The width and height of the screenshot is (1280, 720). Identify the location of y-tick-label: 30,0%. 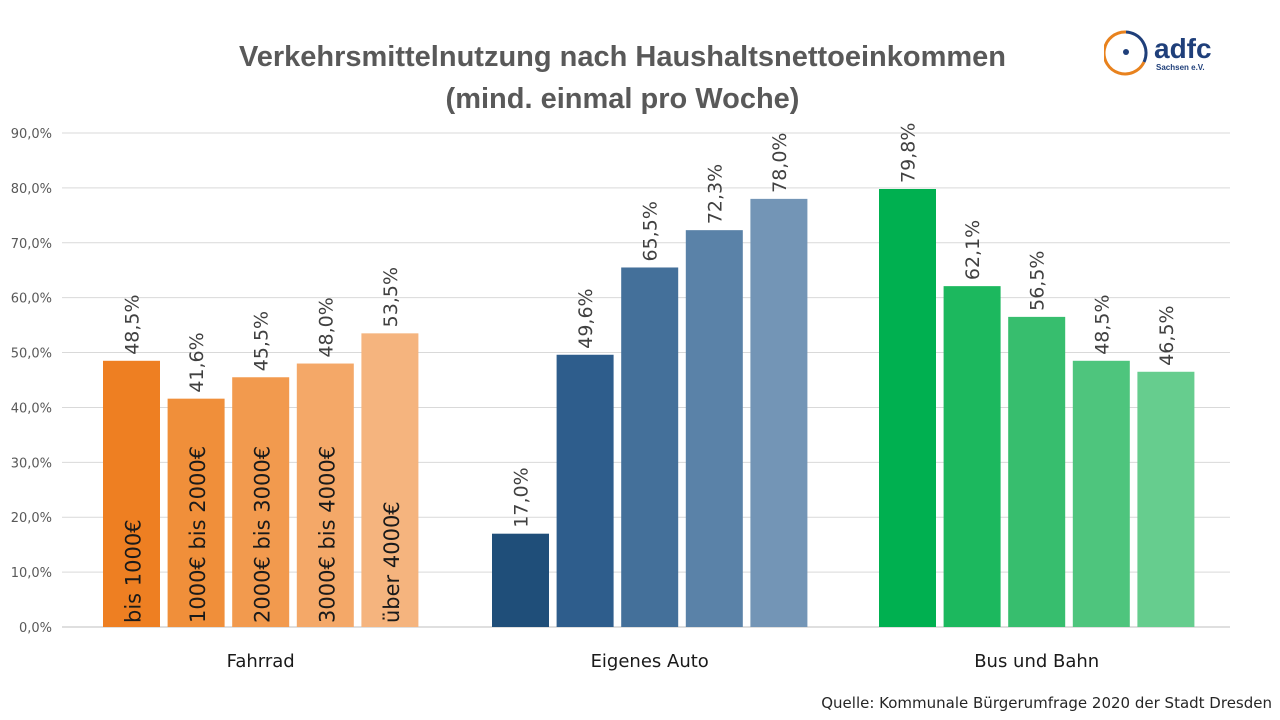
(31, 463).